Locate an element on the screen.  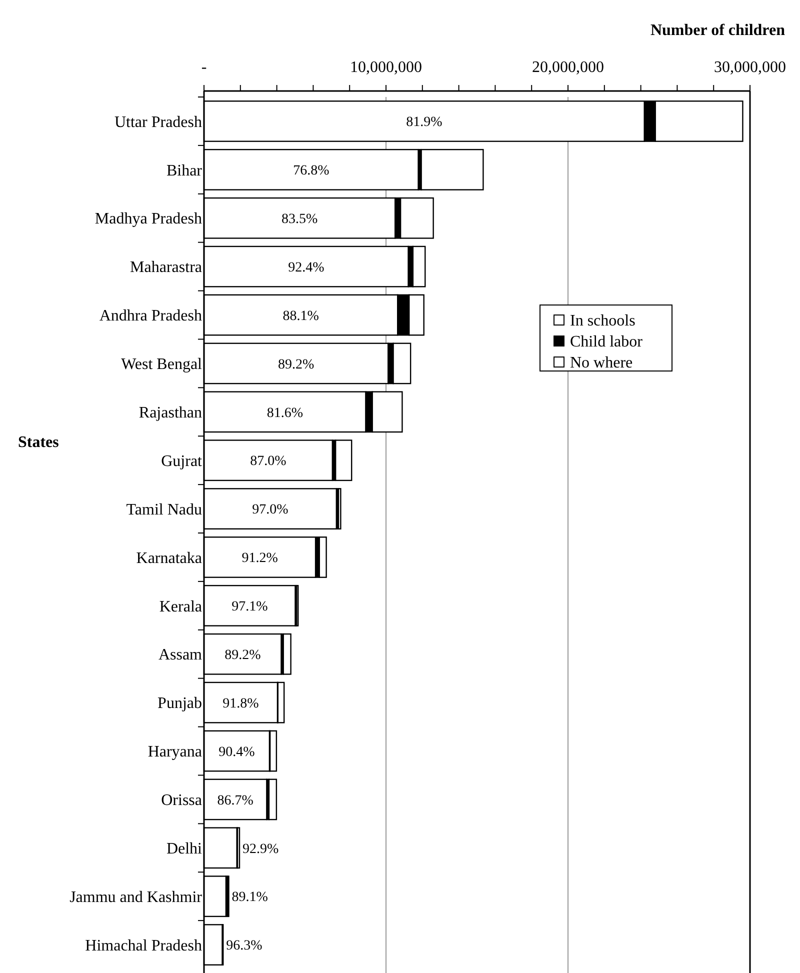
annotation: 91.2% is located at coordinates (260, 558).